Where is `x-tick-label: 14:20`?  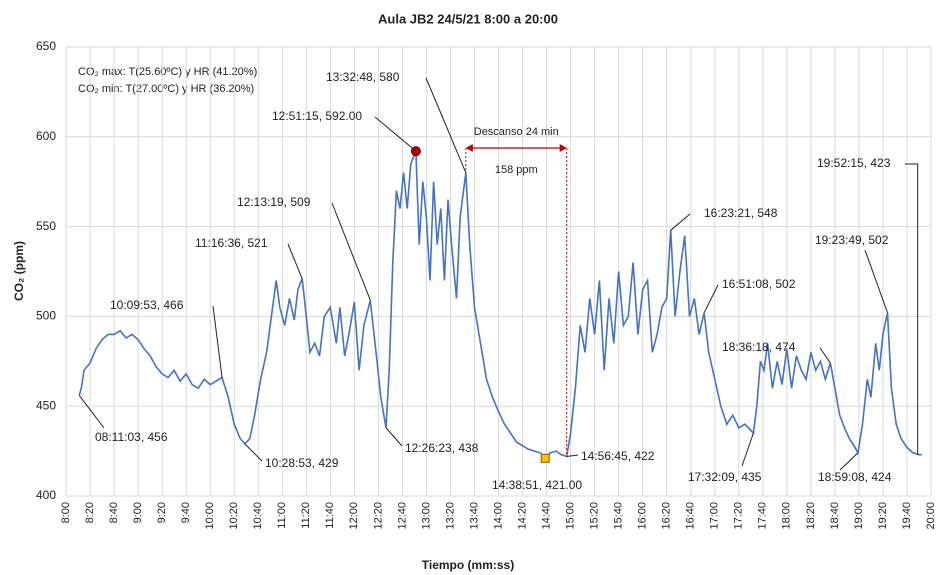
x-tick-label: 14:20 is located at coordinates (522, 516).